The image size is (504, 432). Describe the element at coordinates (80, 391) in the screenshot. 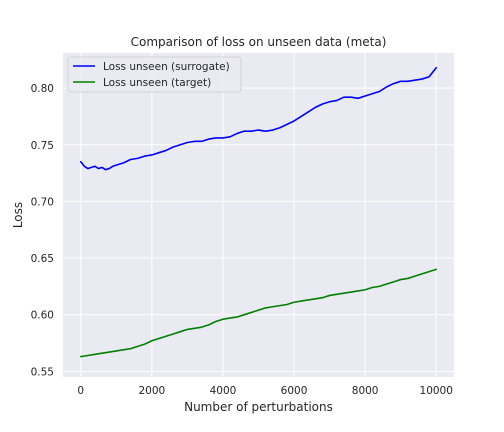

I see `x-tick-label: 0` at that location.